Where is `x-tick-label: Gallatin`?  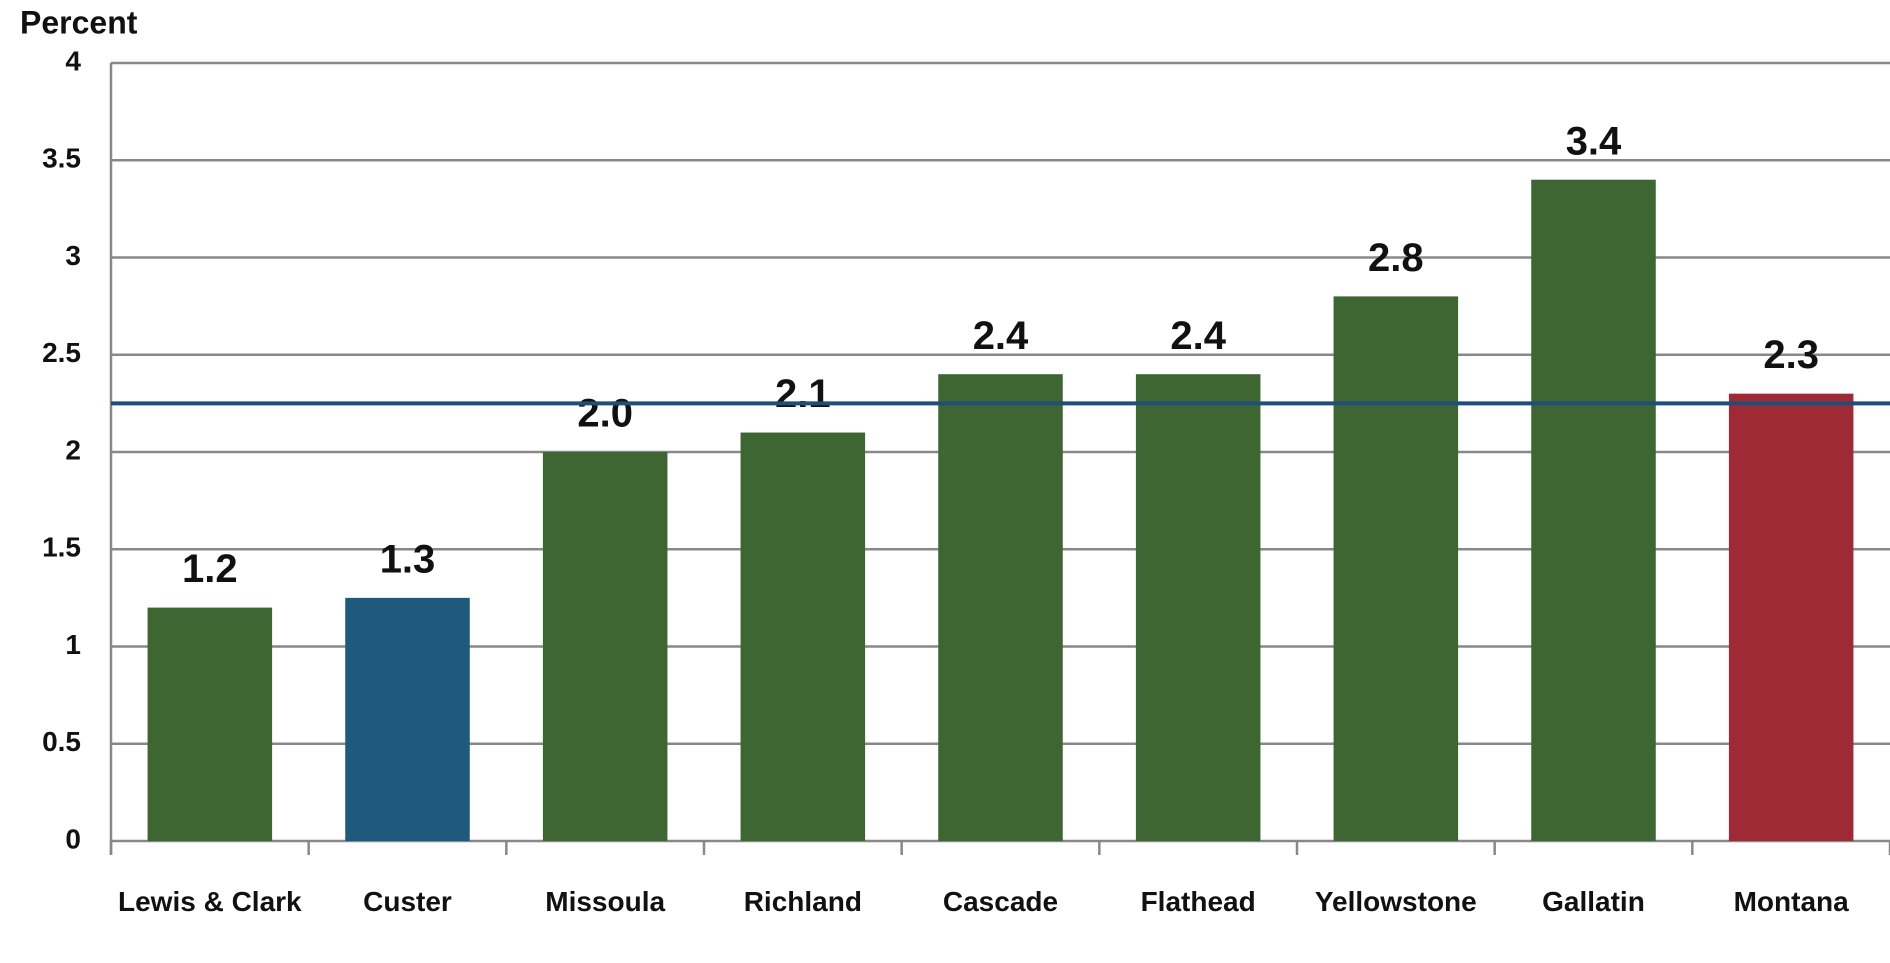 x-tick-label: Gallatin is located at coordinates (1593, 901).